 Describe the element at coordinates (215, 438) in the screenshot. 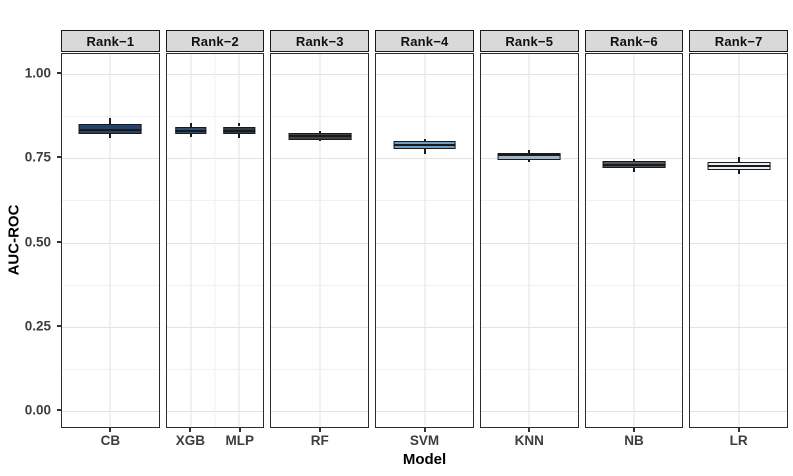

I see `x-axis-labels: XGB MLP` at that location.